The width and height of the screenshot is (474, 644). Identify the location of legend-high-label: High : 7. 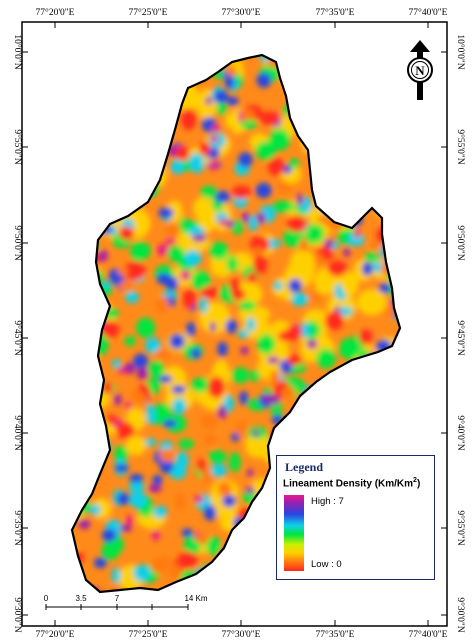
(327, 501).